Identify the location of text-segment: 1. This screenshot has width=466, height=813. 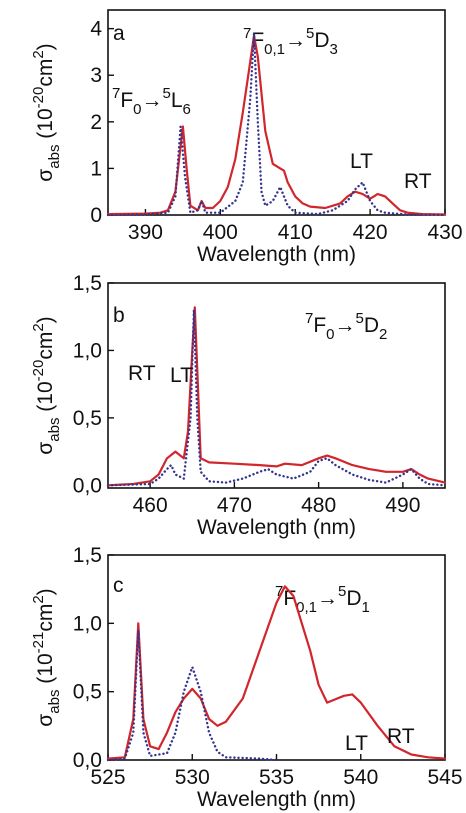
(366, 607).